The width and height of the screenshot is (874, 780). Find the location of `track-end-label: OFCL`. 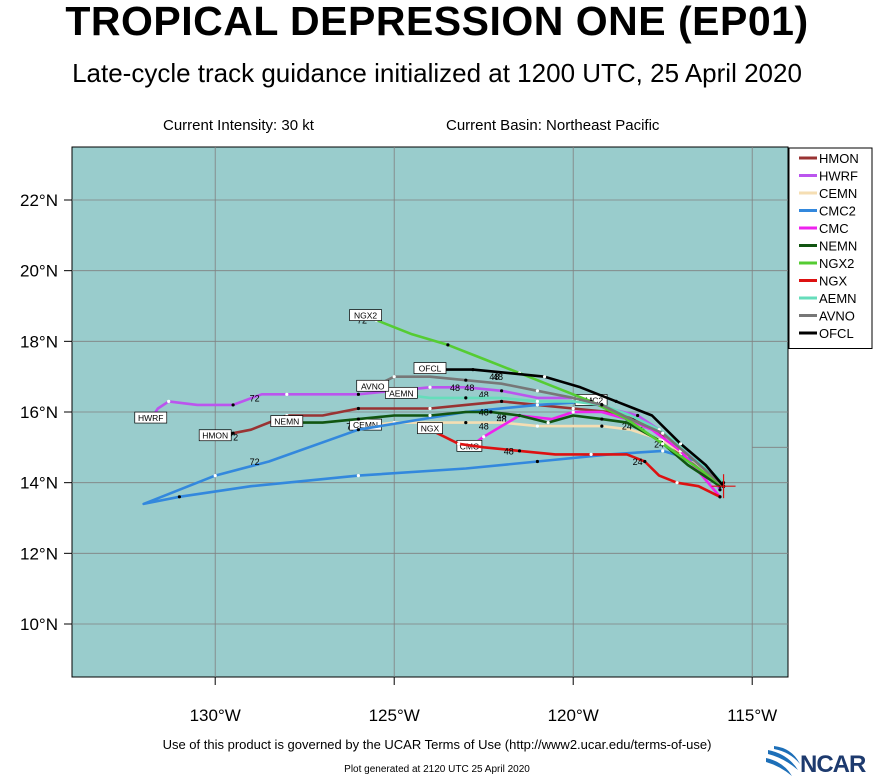

track-end-label: OFCL is located at coordinates (430, 369).